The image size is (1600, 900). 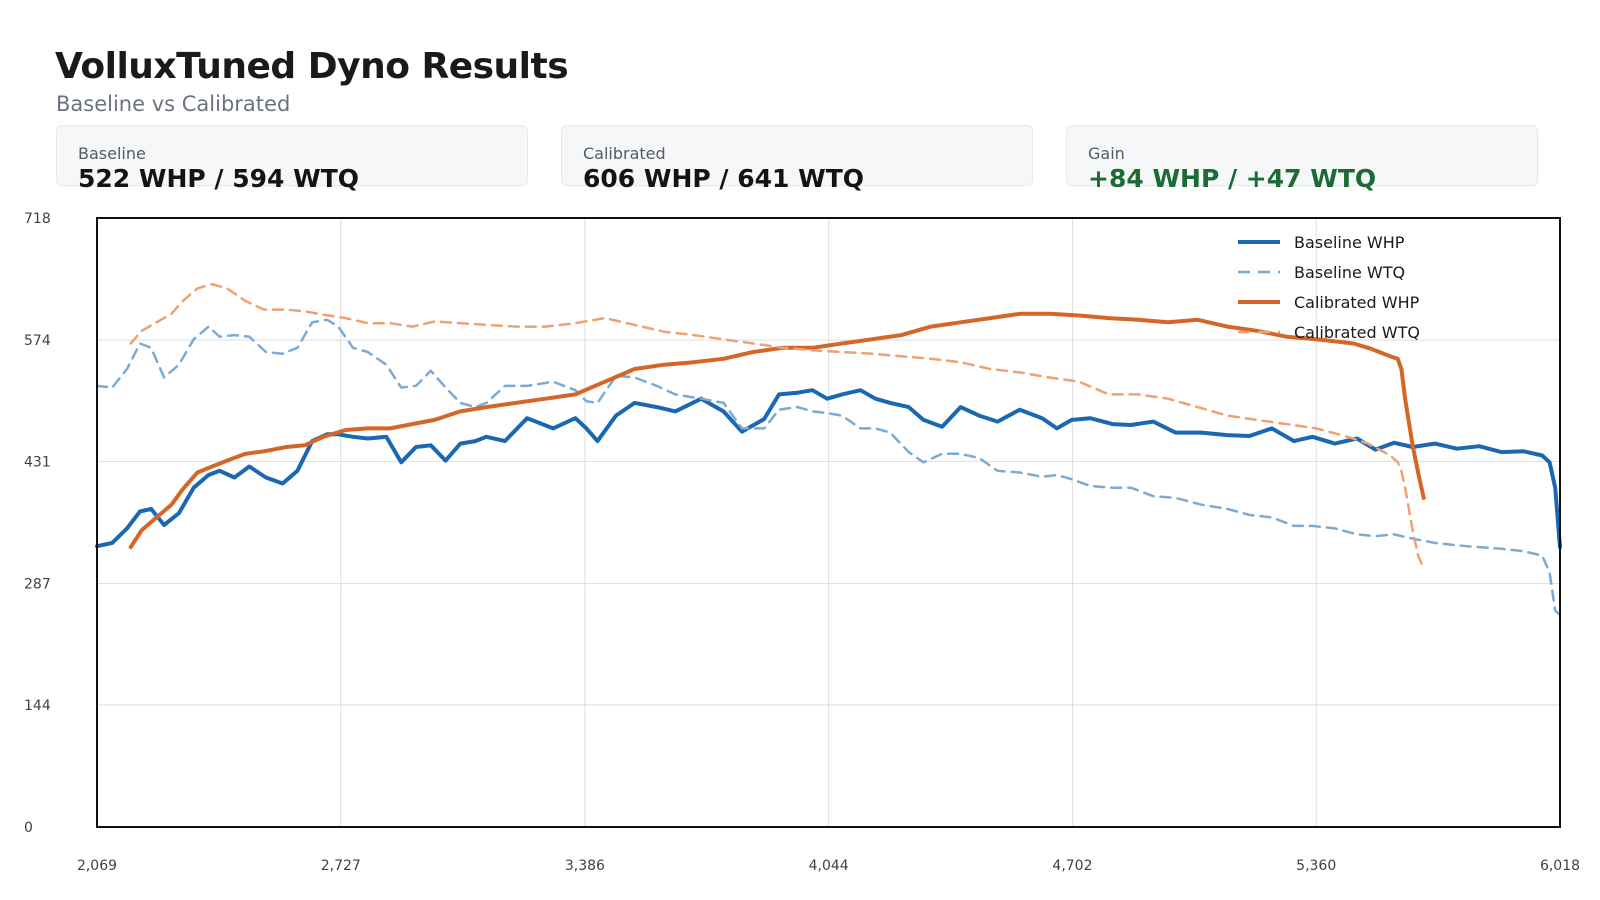 What do you see at coordinates (1349, 242) in the screenshot?
I see `legend-label: Baseline WHP` at bounding box center [1349, 242].